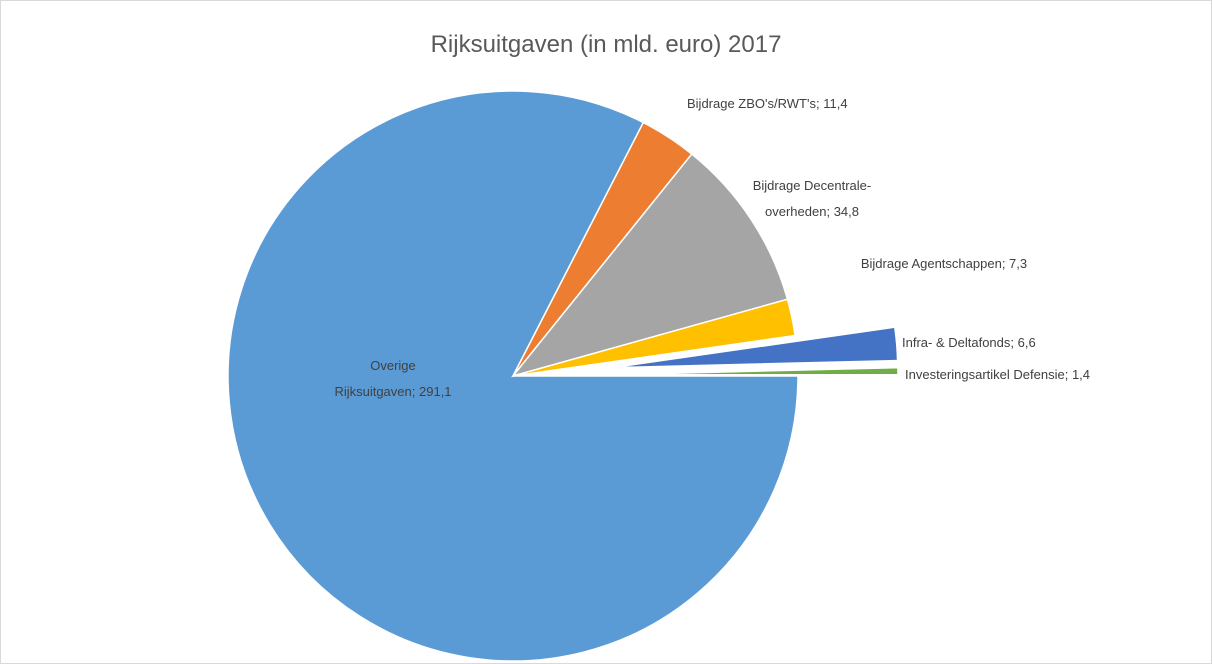  Describe the element at coordinates (435, 391) in the screenshot. I see `label-value: 291,1` at that location.